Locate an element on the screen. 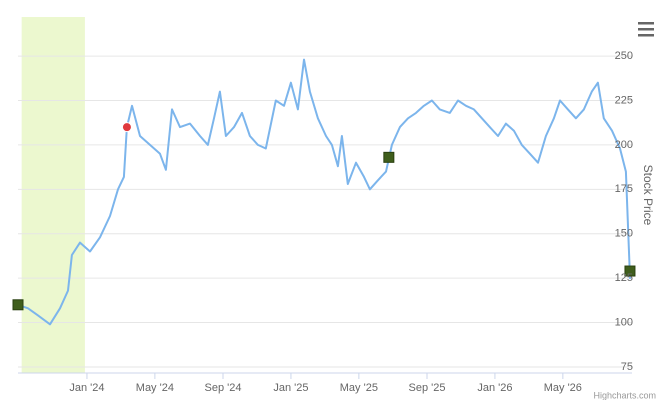 This screenshot has height=400, width=660. y-tick-label: 225 is located at coordinates (624, 100).